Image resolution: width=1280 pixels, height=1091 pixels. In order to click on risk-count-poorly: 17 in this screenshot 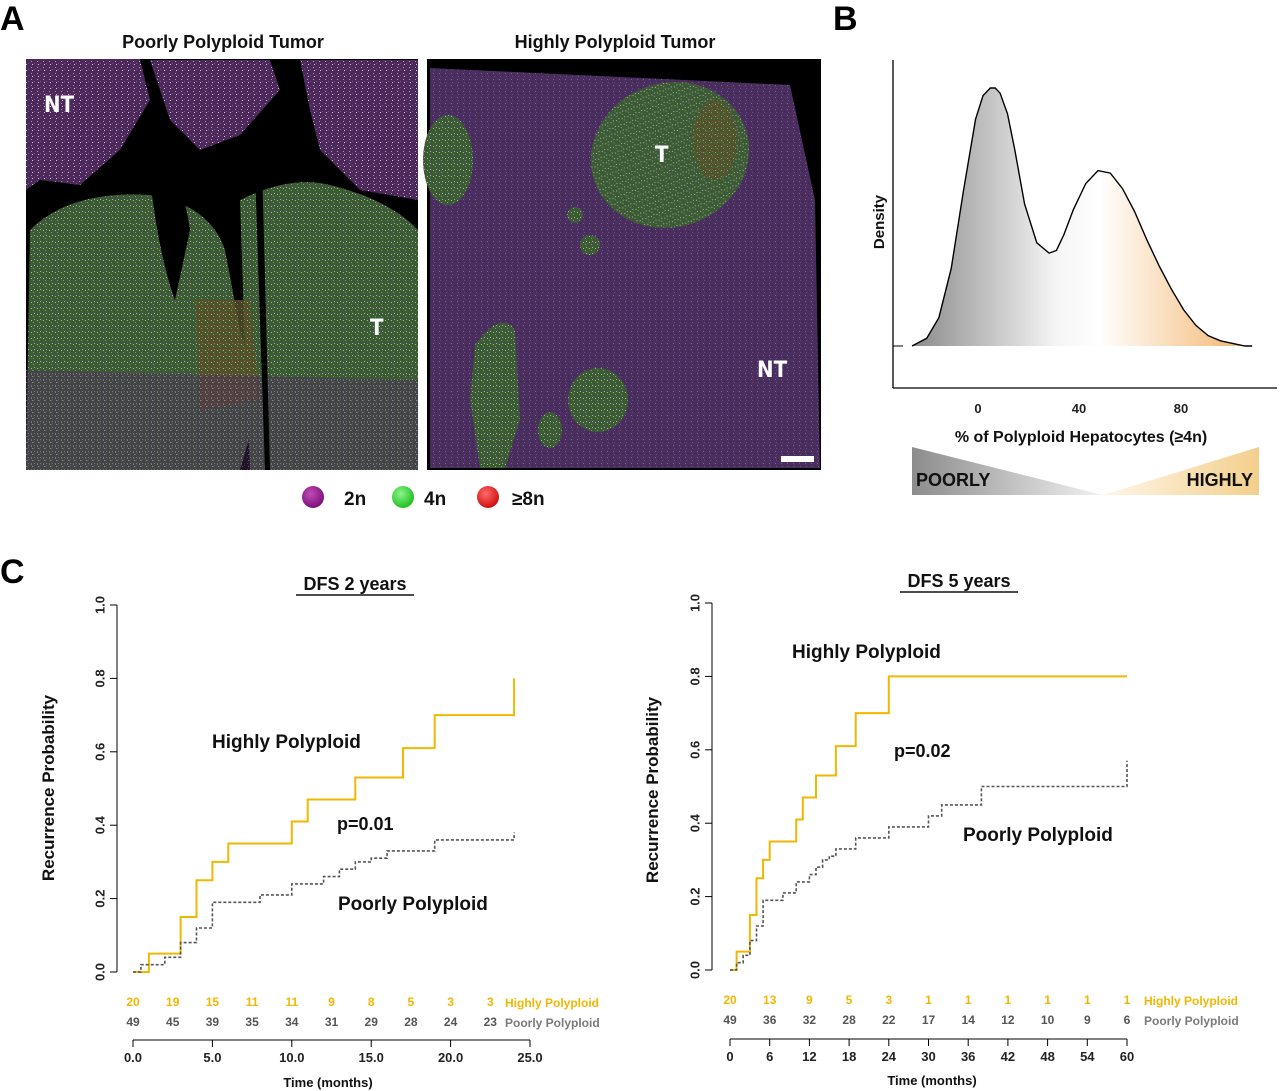, I will do `click(929, 1020)`.